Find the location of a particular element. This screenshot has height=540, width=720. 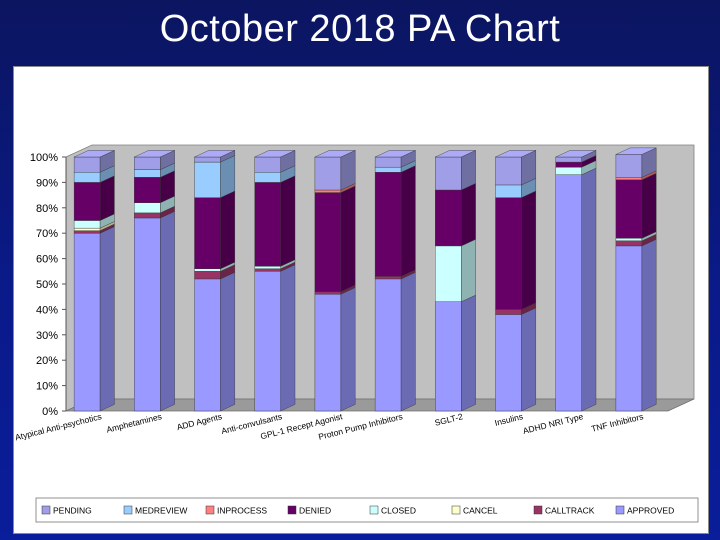

legend-item: INPROCESS is located at coordinates (236, 510).